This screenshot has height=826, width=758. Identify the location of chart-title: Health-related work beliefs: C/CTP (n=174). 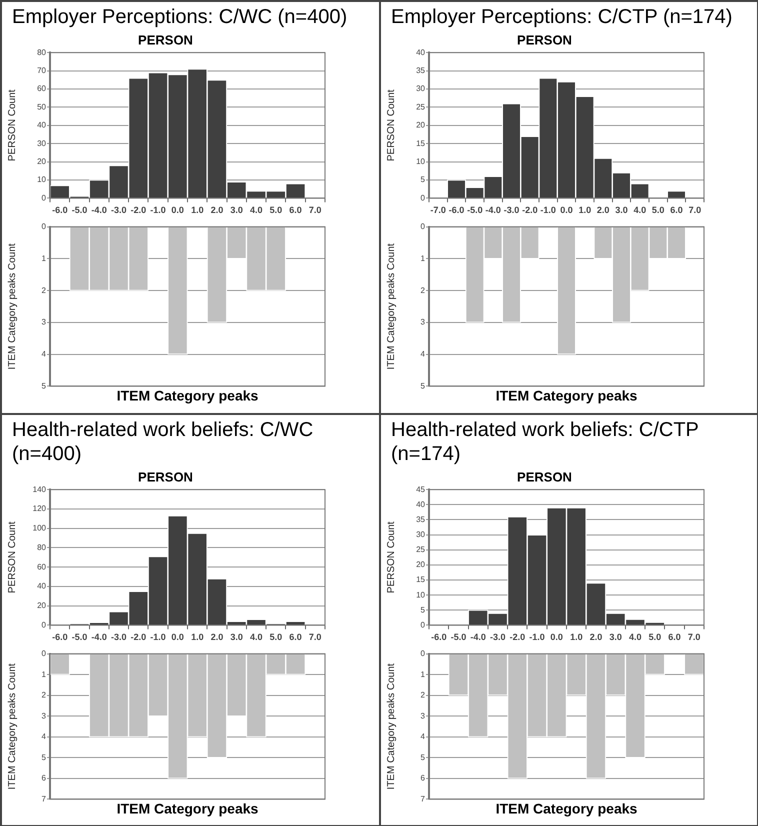
(545, 442).